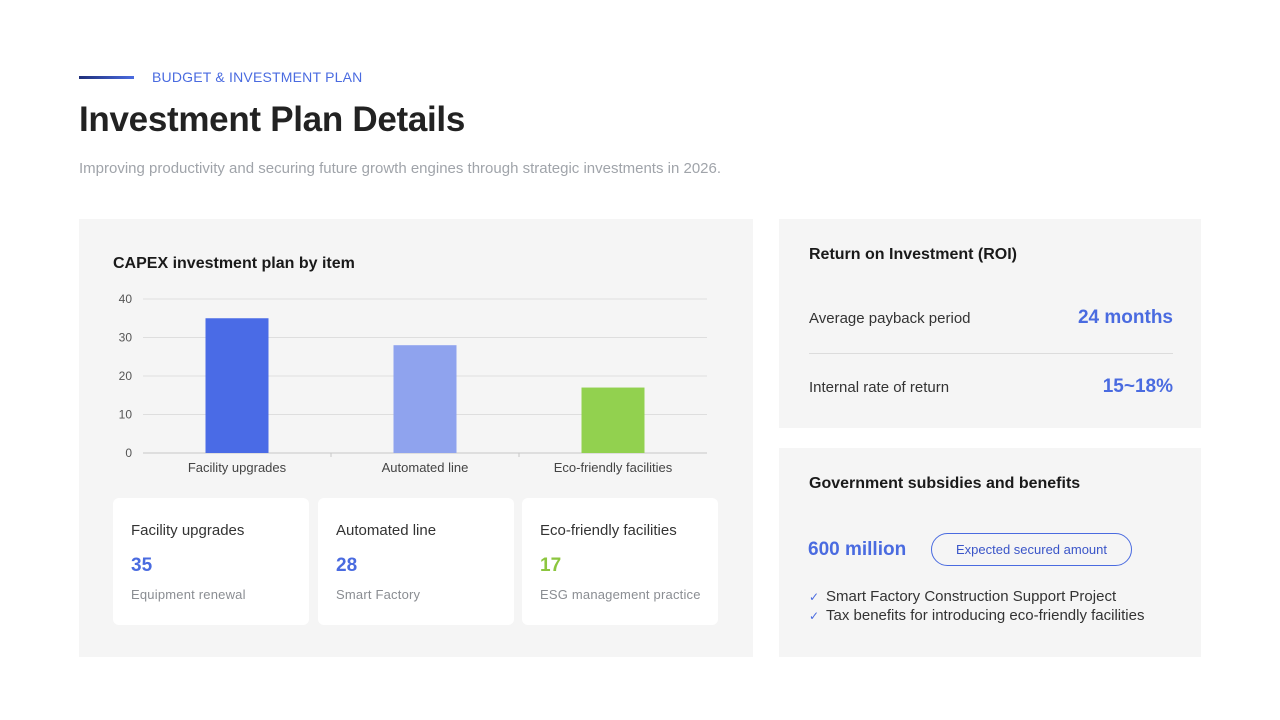 The image size is (1280, 720). I want to click on y-tick-label: 20, so click(126, 376).